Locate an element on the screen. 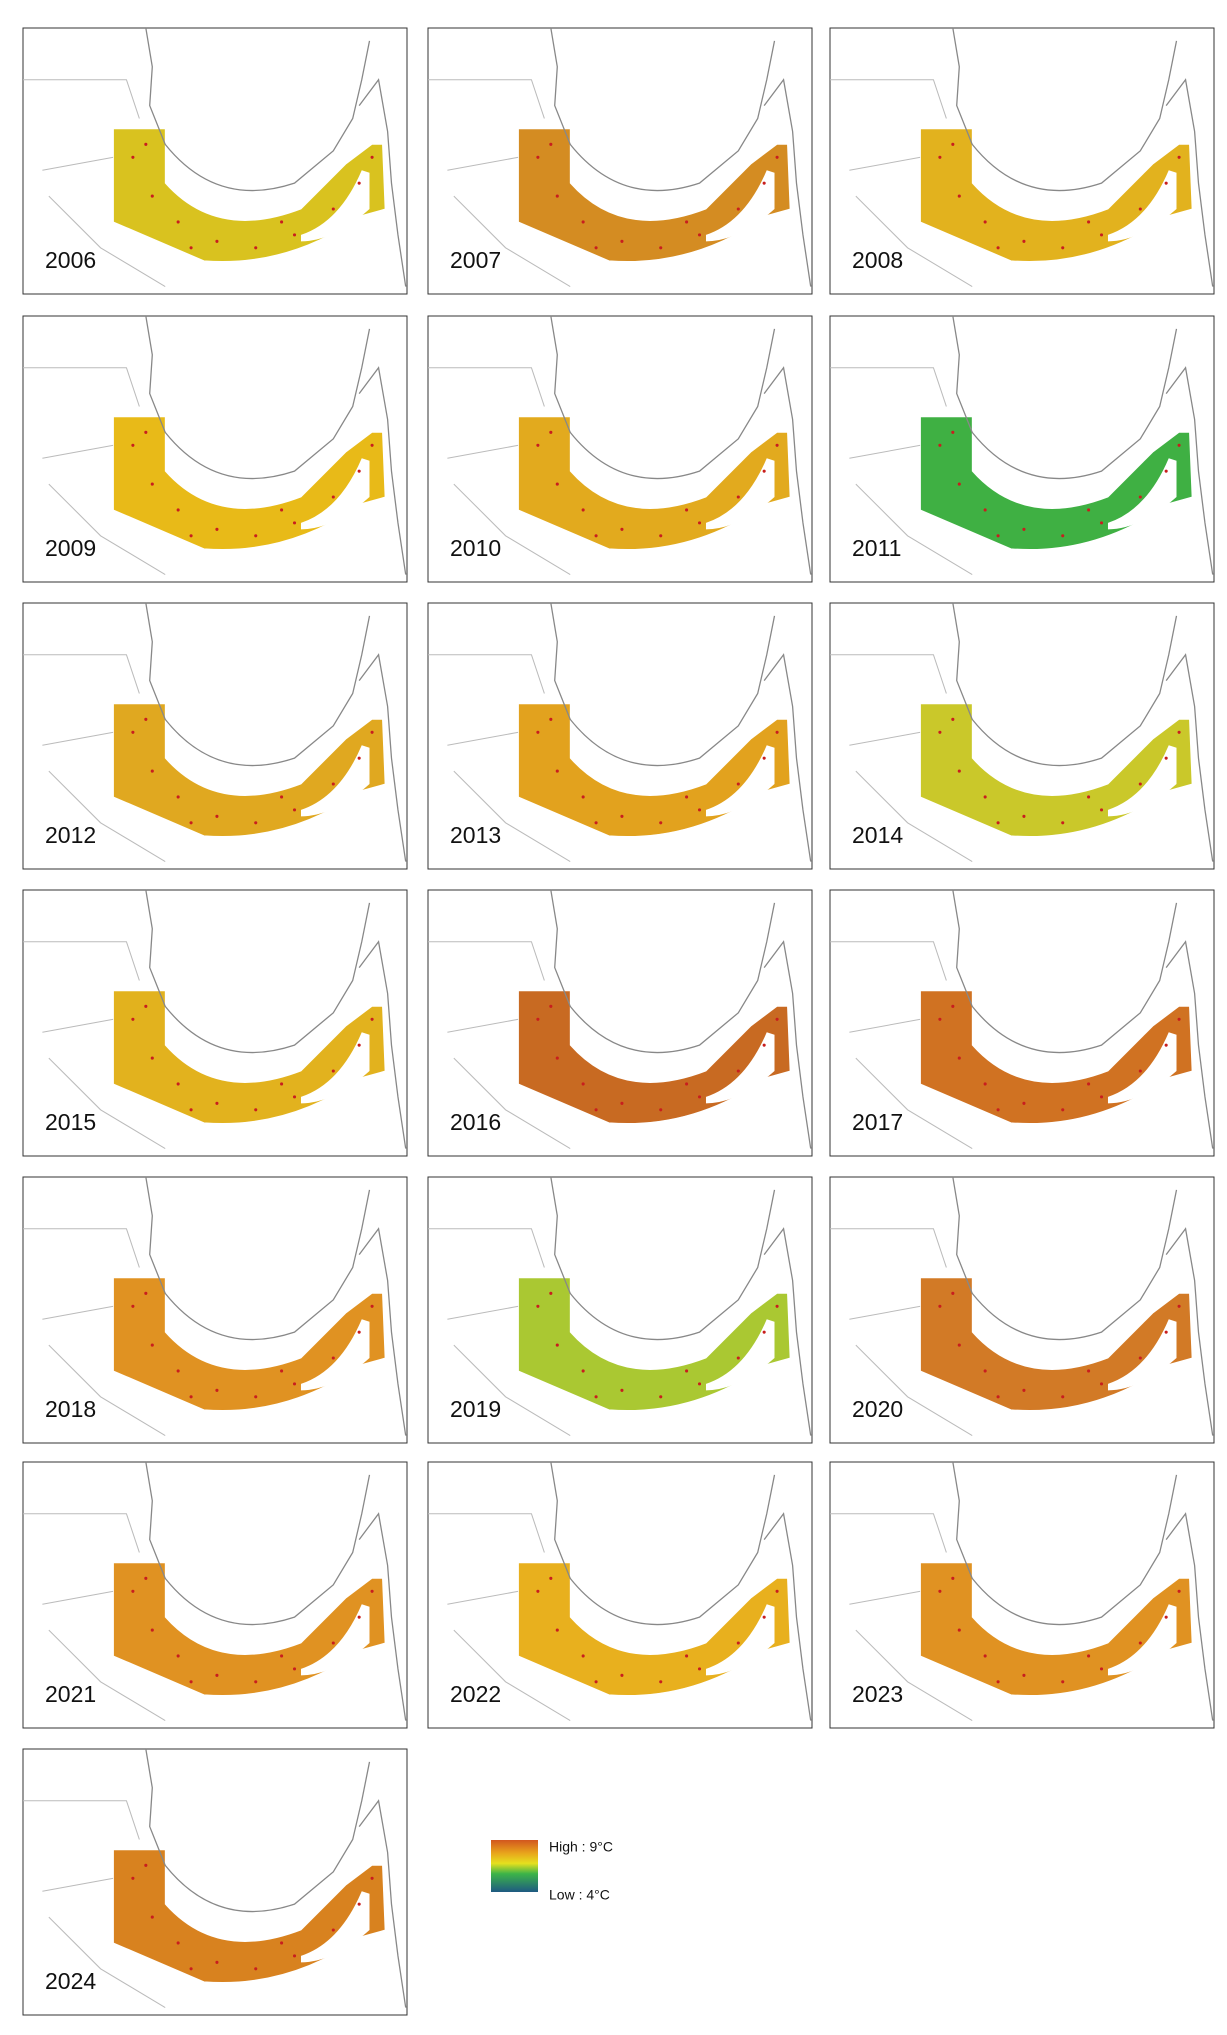 This screenshot has height=2035, width=1227. map-panel: 2017 is located at coordinates (1022, 1023).